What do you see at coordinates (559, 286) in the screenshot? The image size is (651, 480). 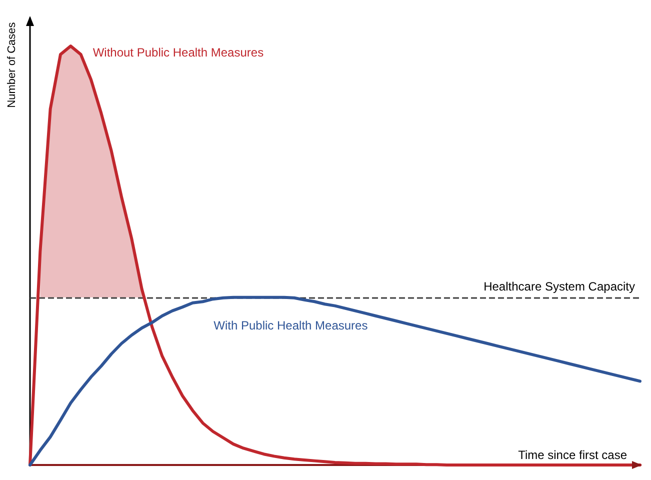 I see `ref-line-label: Healthcare System Capacity` at bounding box center [559, 286].